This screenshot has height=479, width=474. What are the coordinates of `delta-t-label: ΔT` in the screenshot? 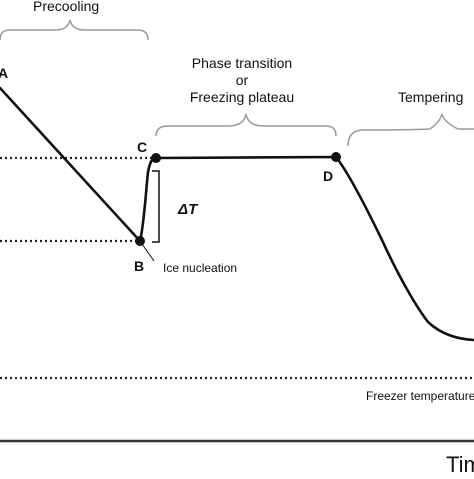 It's located at (188, 209).